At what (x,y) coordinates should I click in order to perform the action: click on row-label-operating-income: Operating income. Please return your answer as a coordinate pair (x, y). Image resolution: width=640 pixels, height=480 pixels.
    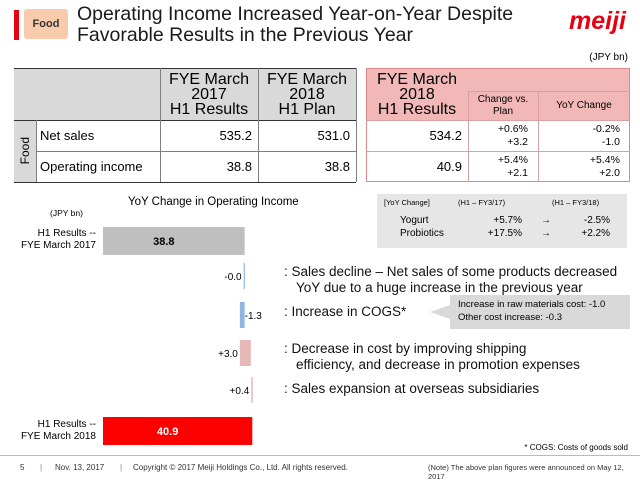
    Looking at the image, I should click on (91, 166).